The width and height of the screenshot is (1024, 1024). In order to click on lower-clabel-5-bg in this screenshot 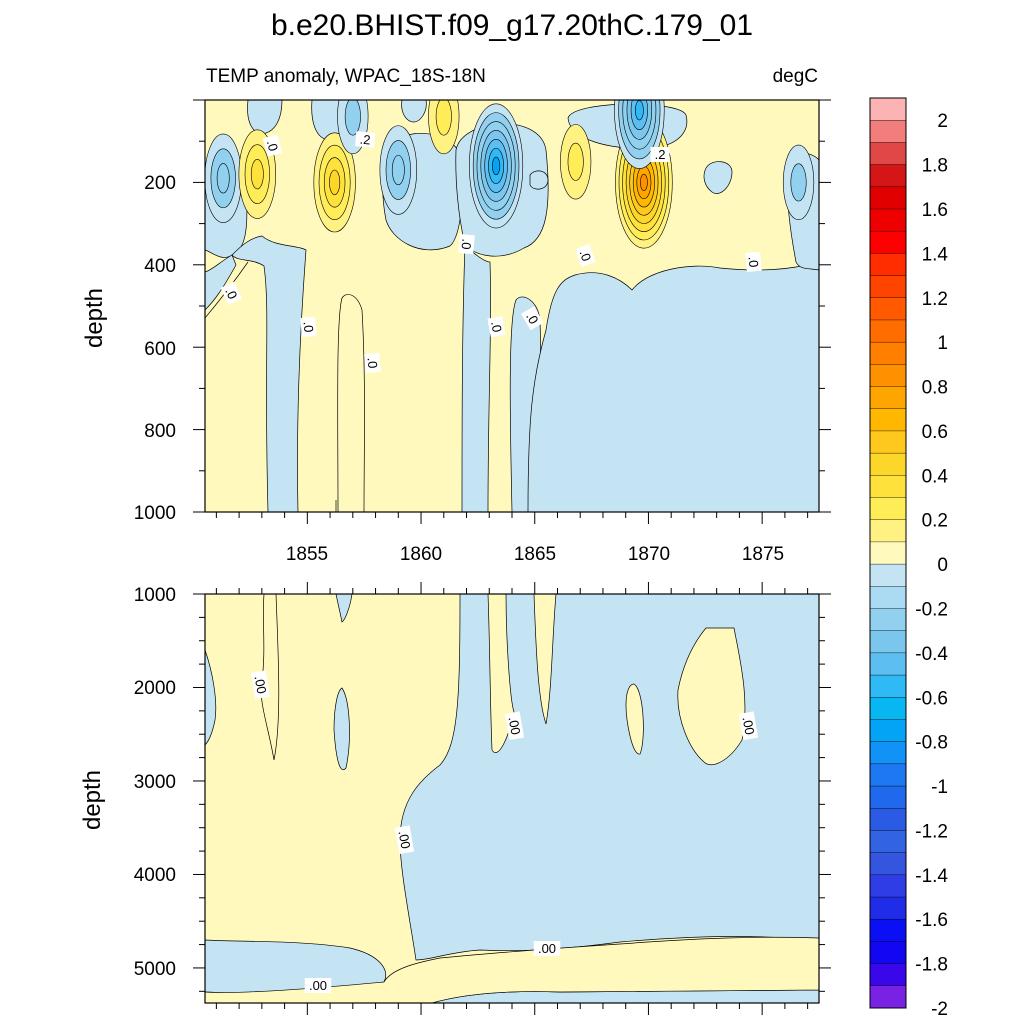, I will do `click(547, 948)`.